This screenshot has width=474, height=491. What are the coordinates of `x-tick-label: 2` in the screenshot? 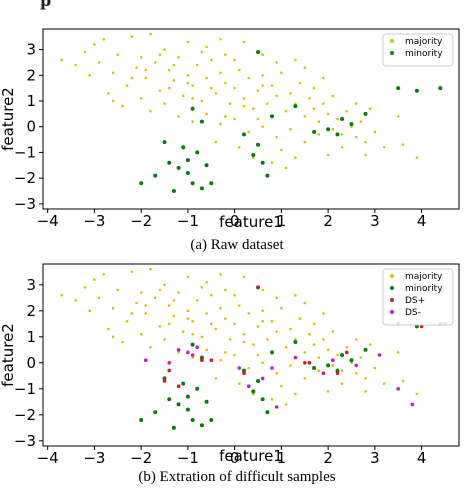 It's located at (328, 221).